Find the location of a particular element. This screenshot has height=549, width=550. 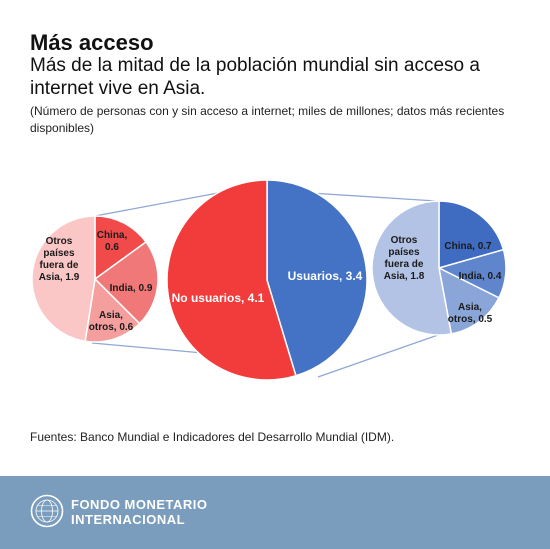

organization-name: FONDO MONETARIO INTERNACIONAL is located at coordinates (139, 512).